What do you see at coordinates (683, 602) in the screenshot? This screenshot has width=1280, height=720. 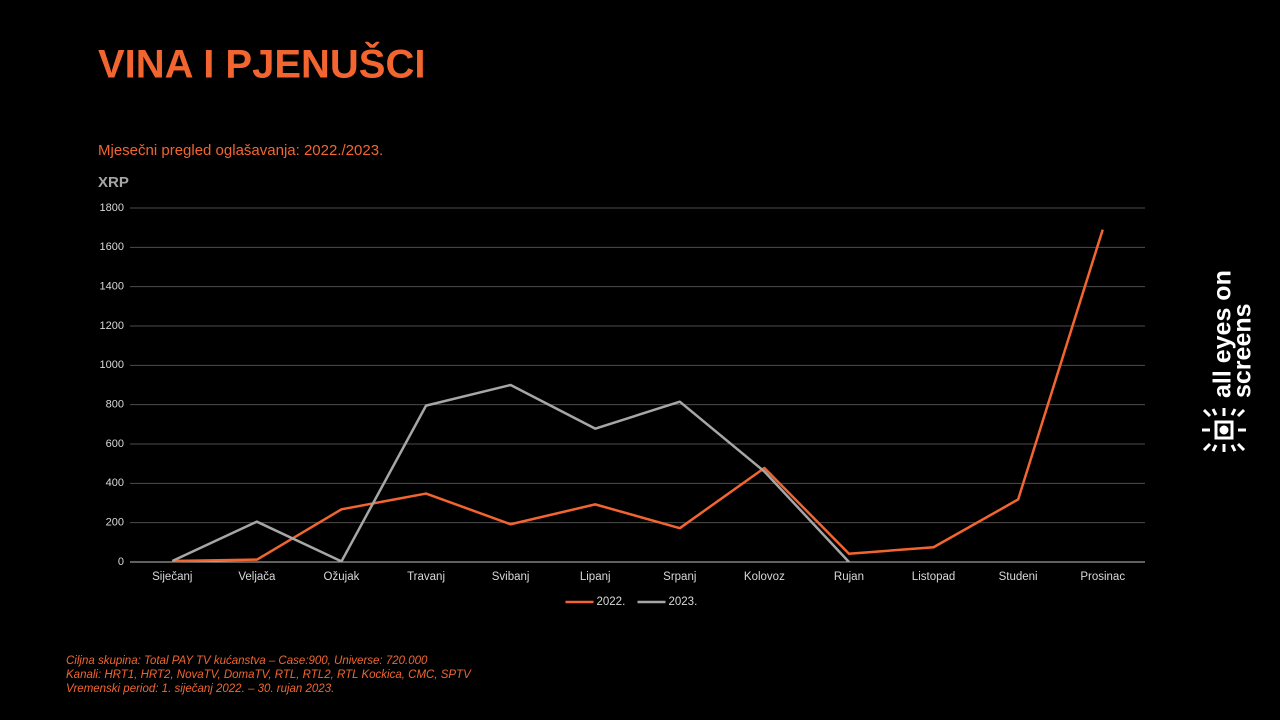 I see `legend-label: 2023.` at bounding box center [683, 602].